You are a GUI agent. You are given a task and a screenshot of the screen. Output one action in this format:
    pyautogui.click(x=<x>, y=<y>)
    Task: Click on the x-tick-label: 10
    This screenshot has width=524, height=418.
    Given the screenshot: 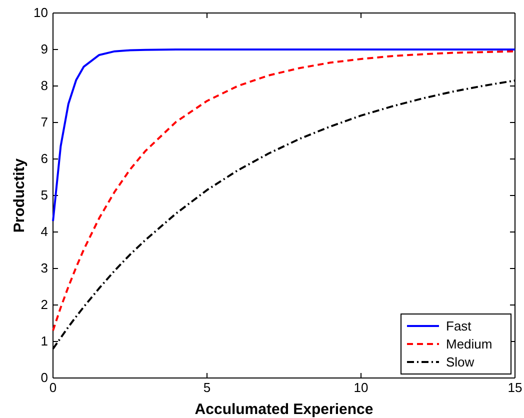 What is the action you would take?
    pyautogui.click(x=361, y=388)
    